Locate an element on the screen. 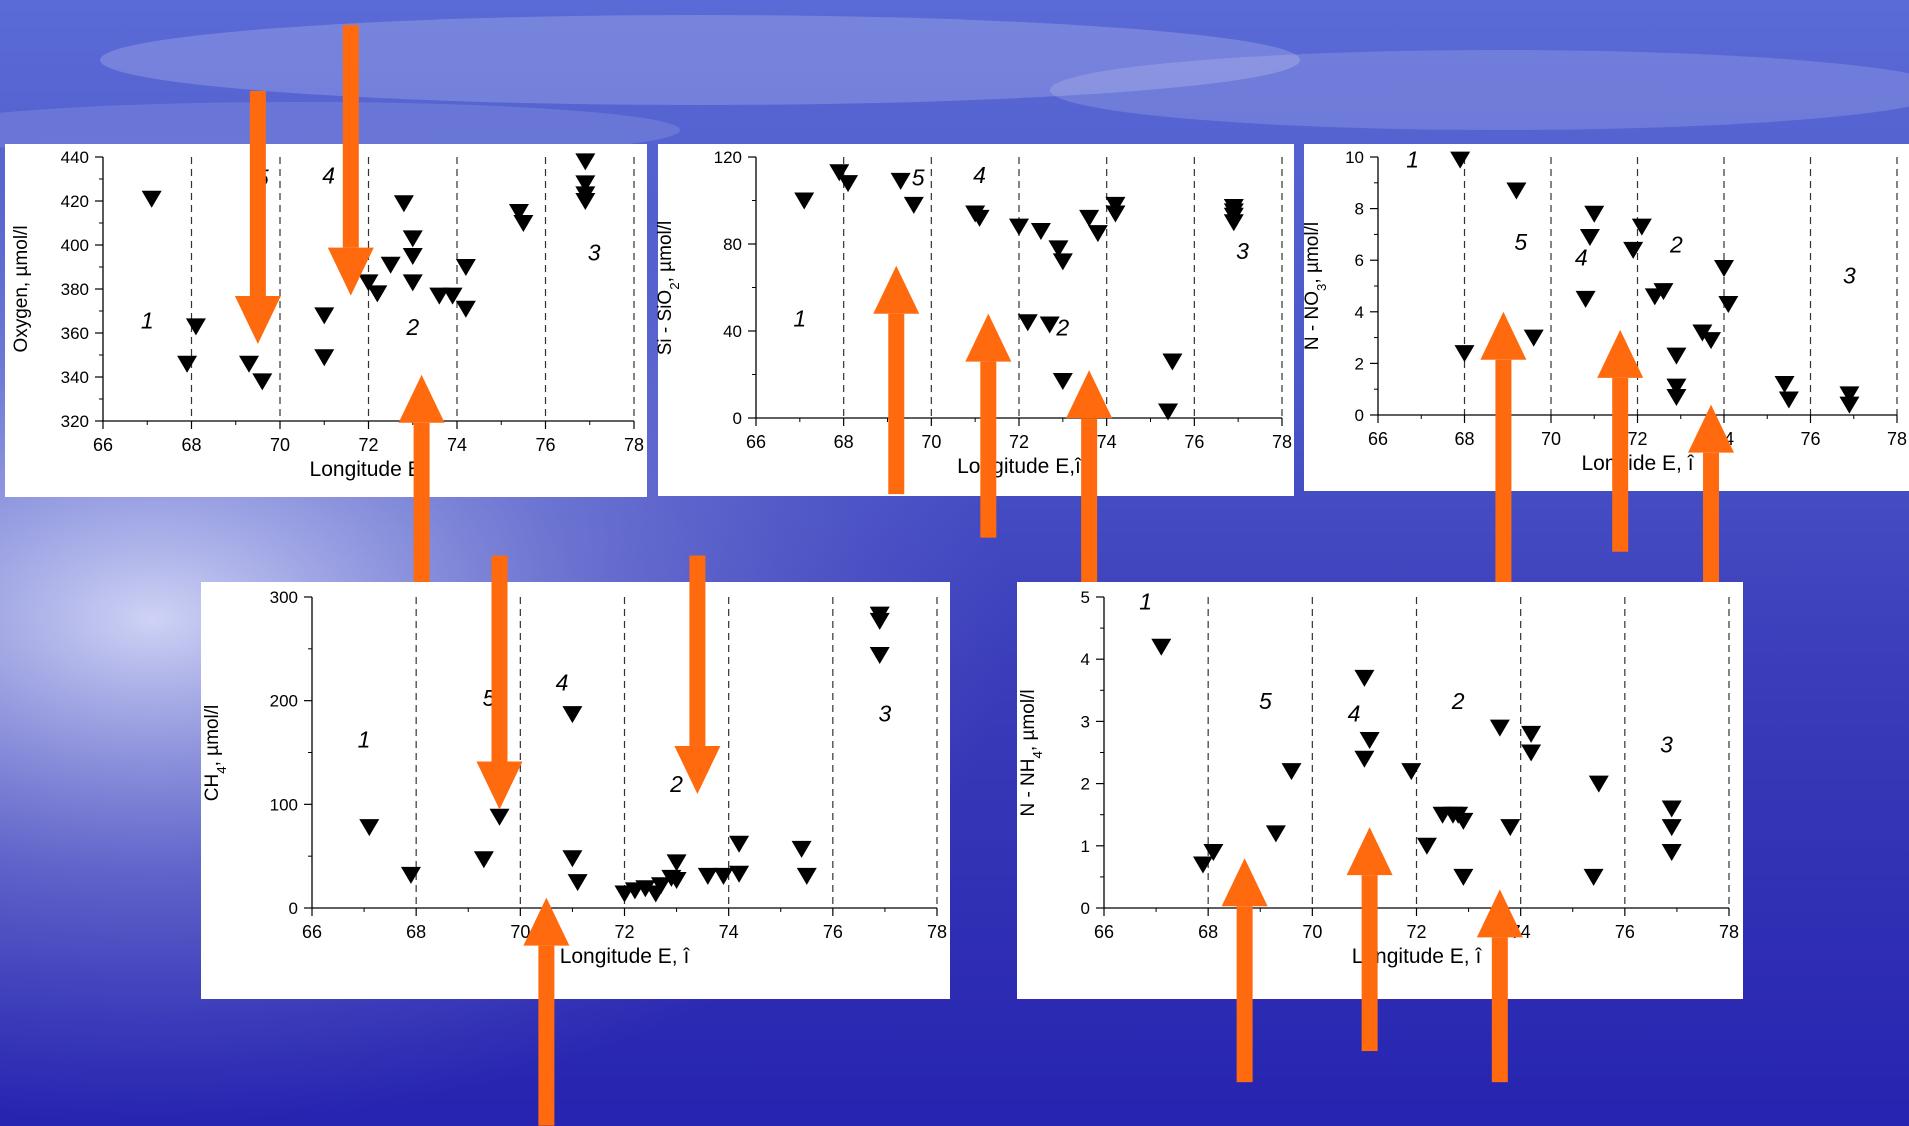  y-tick-label: 200 is located at coordinates (284, 701).